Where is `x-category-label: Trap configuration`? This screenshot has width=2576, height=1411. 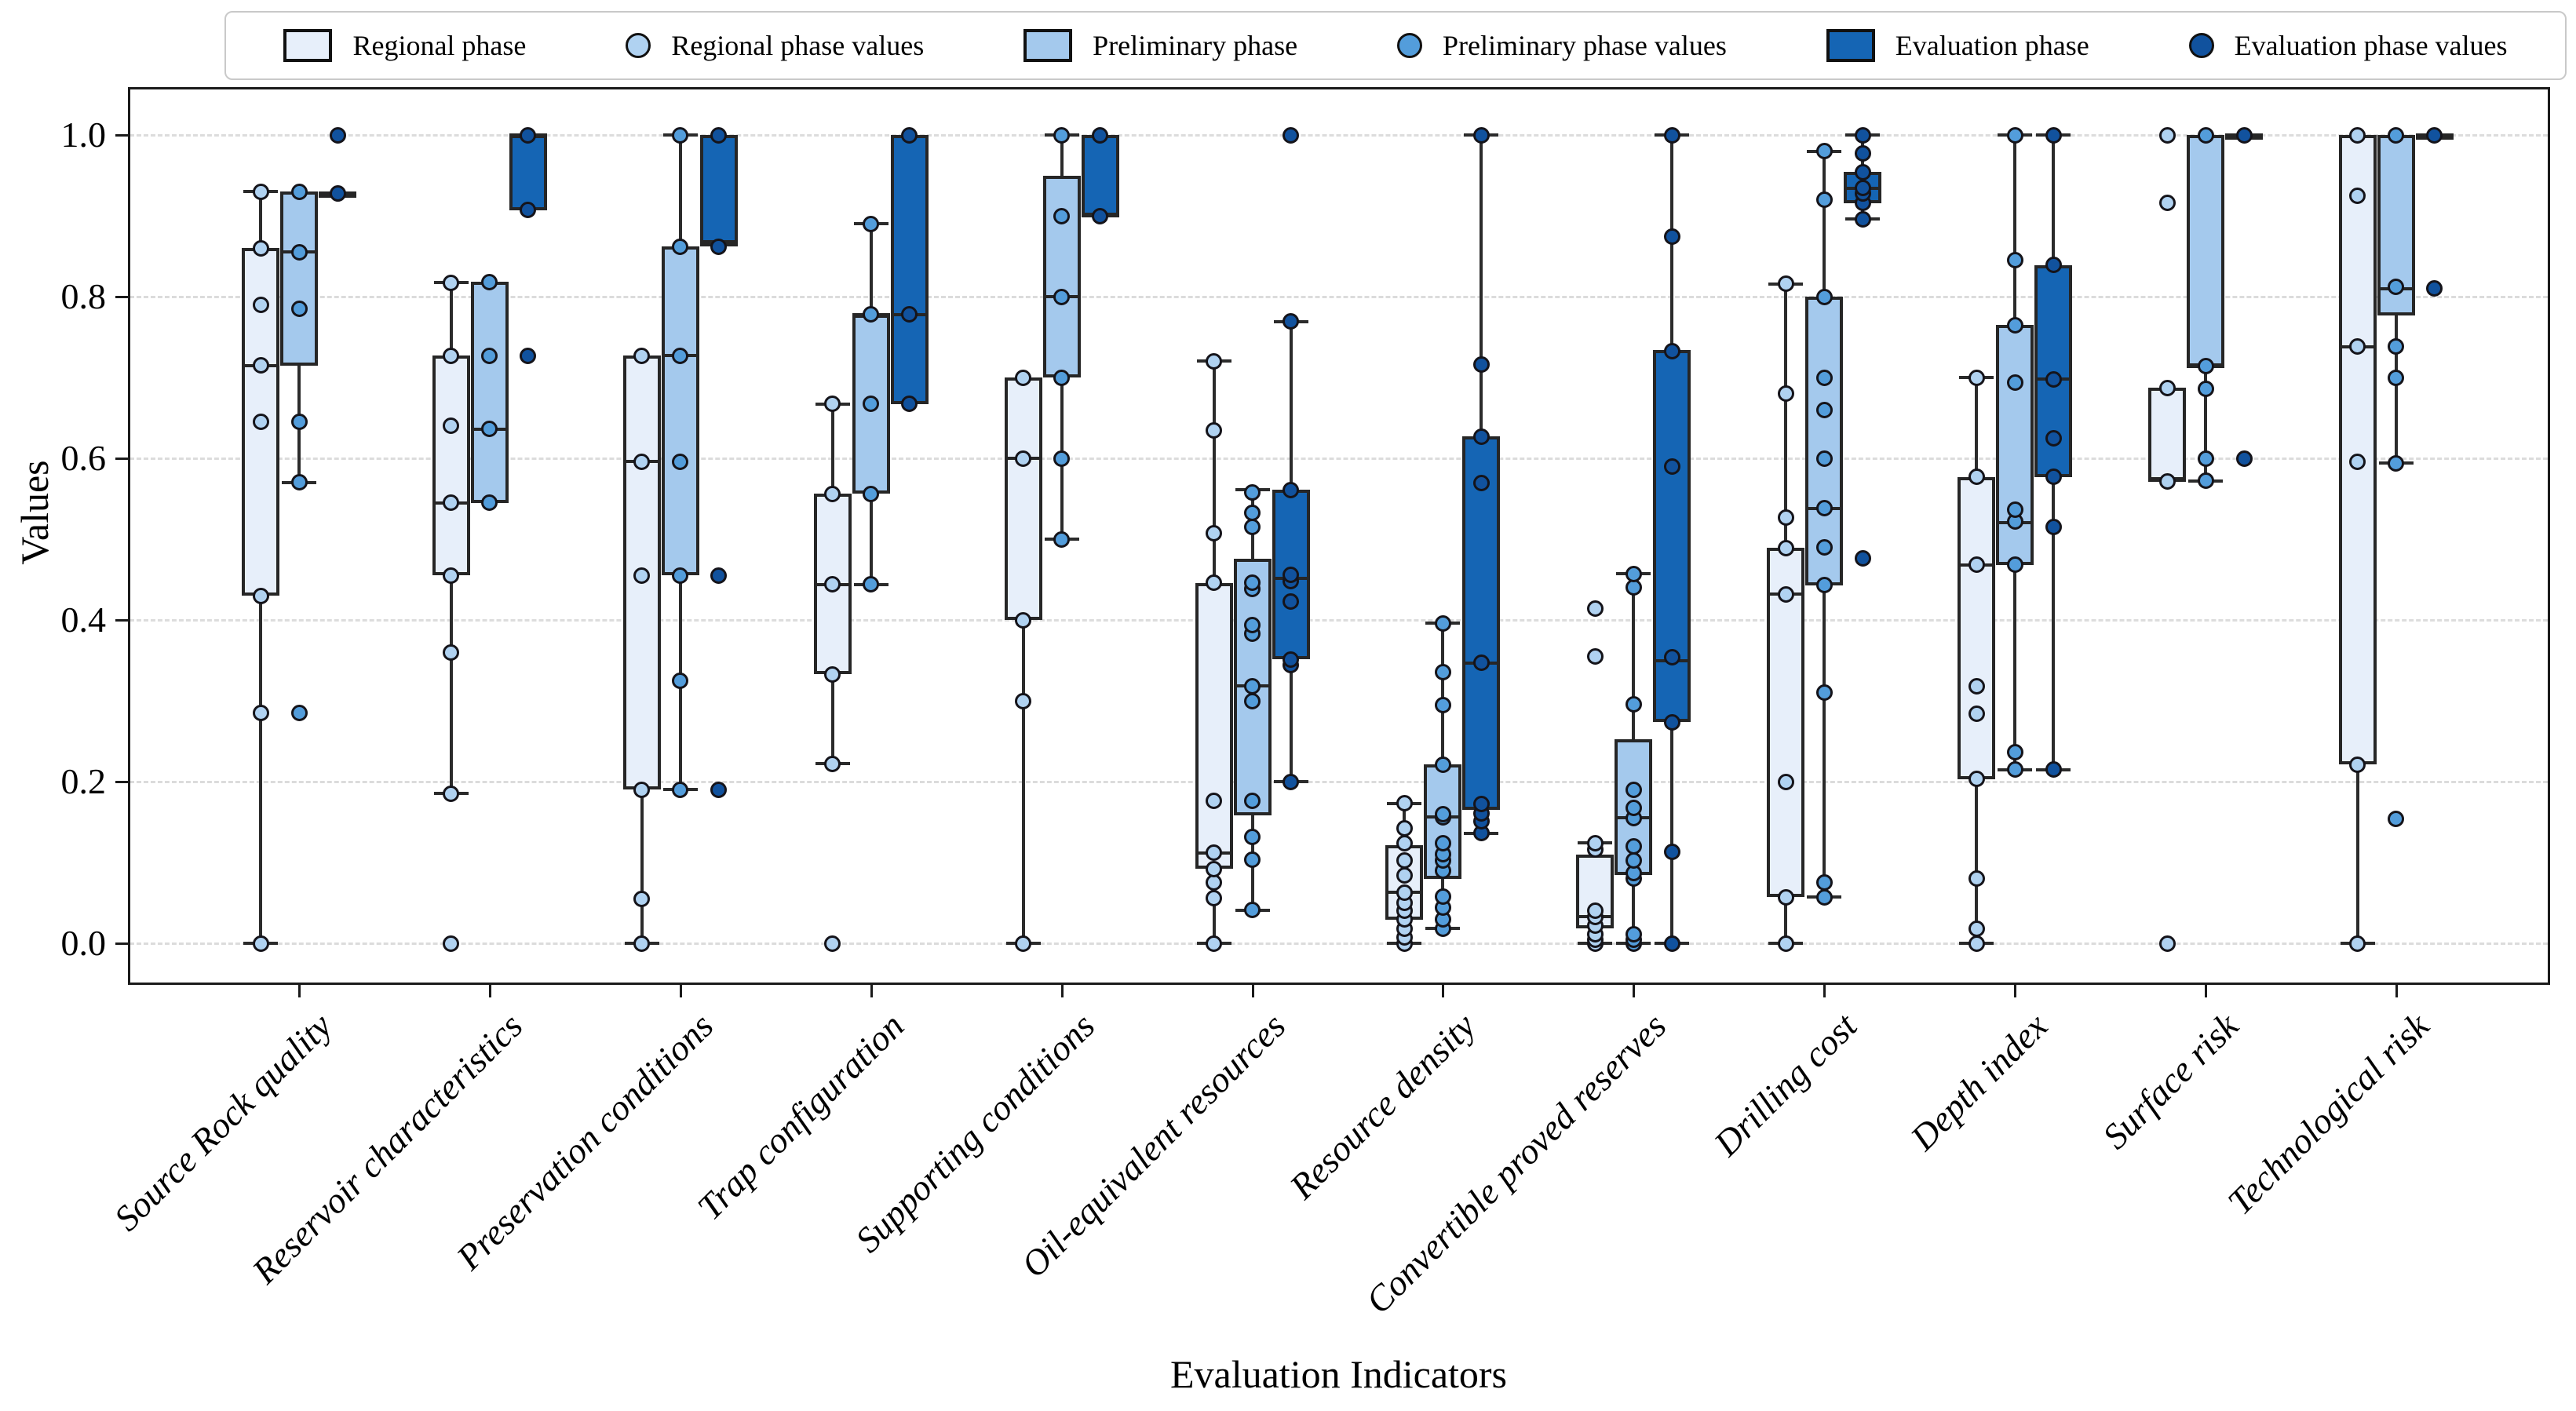 x-category-label: Trap configuration is located at coordinates (800, 1117).